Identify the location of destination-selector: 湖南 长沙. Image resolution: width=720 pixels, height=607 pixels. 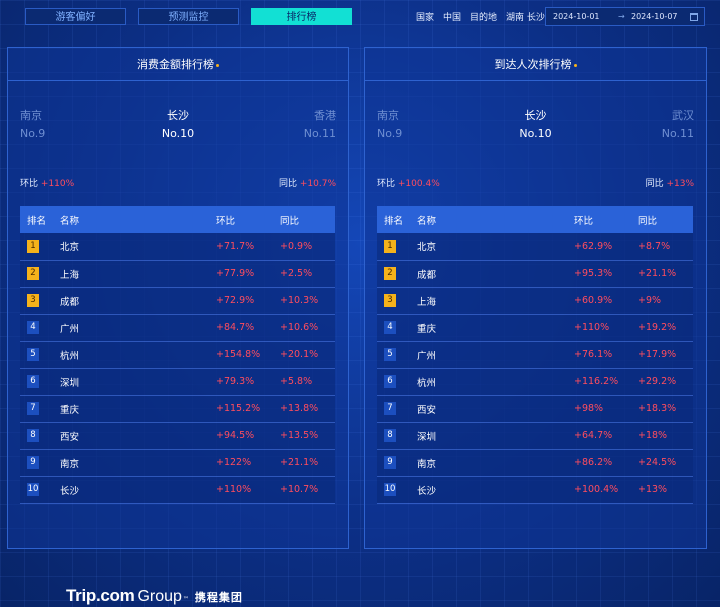
(525, 18).